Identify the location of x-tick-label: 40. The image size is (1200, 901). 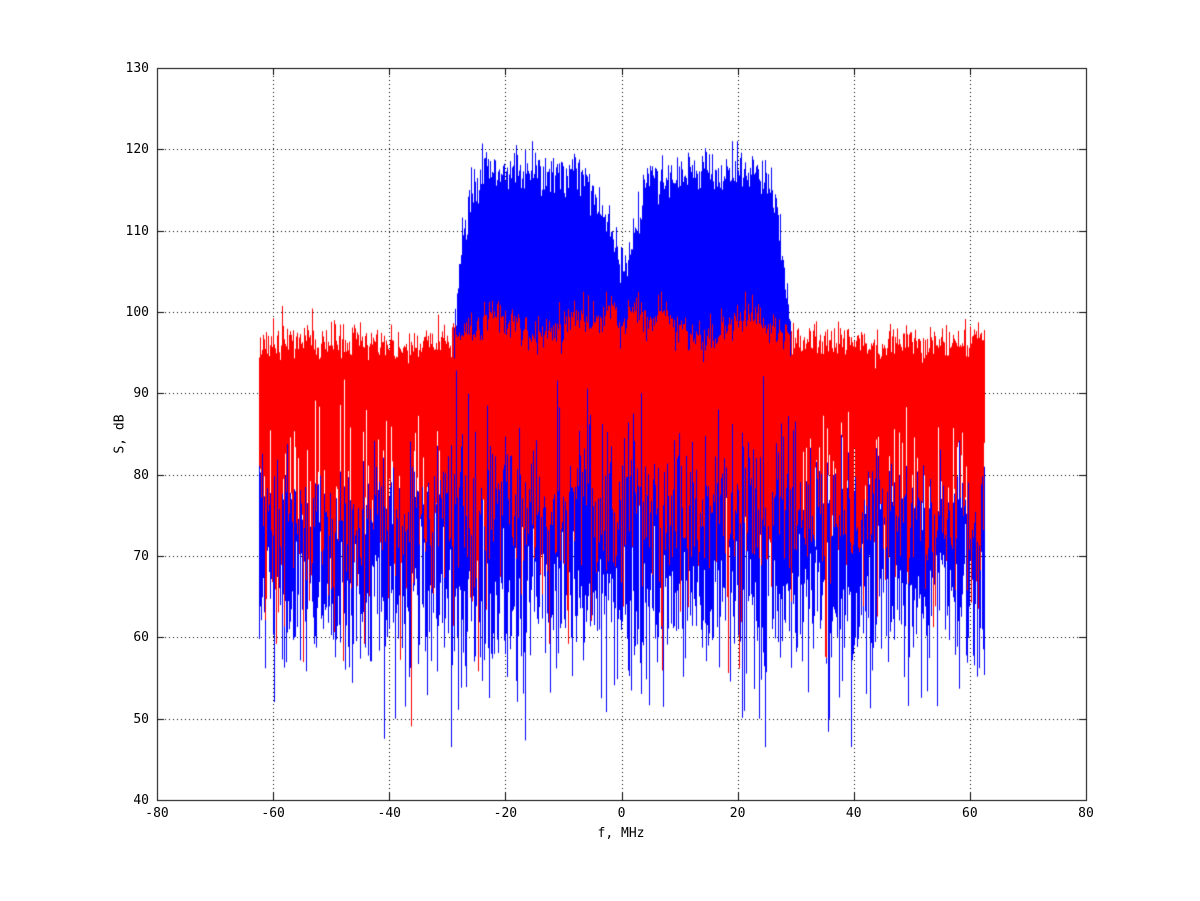
(853, 813).